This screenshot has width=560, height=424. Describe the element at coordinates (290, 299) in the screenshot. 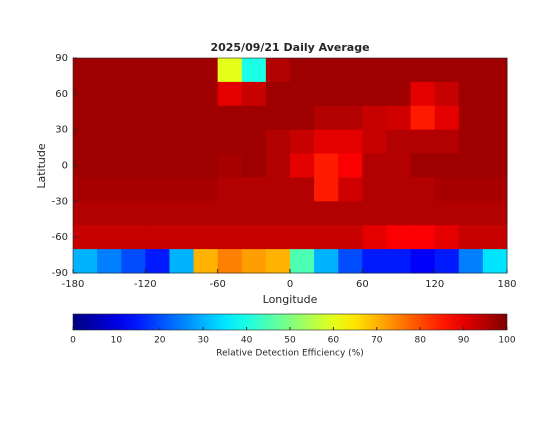

I see `x-axis-label: Longitude` at that location.